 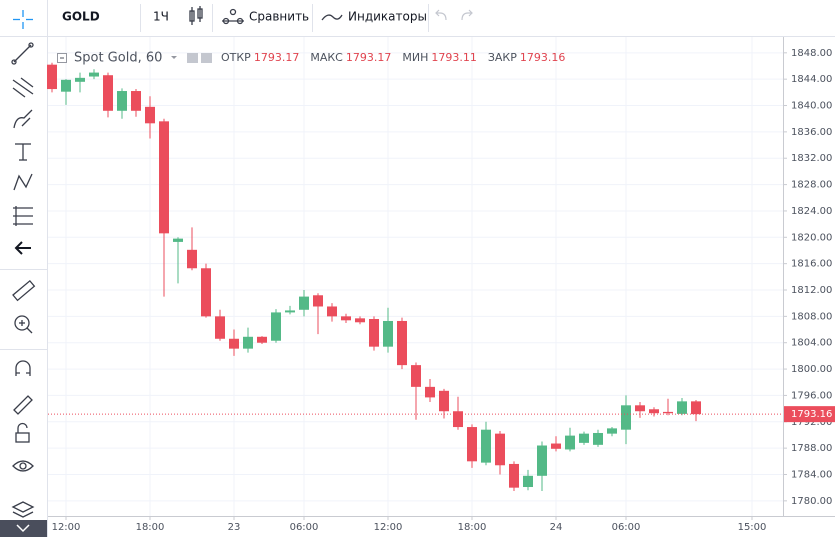 What do you see at coordinates (196, 15) in the screenshot?
I see `chart-style-icon` at bounding box center [196, 15].